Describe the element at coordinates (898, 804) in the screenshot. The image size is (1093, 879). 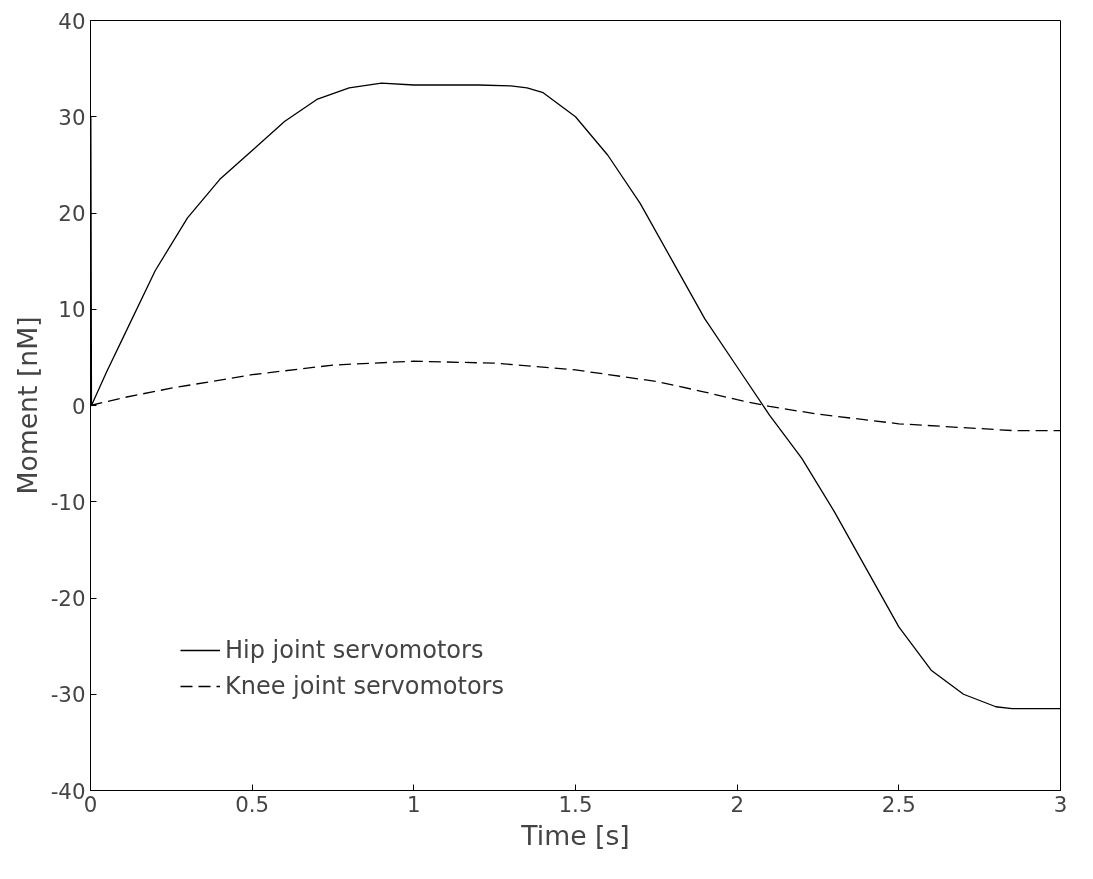
I see `x-tick-label: 2.5` at that location.